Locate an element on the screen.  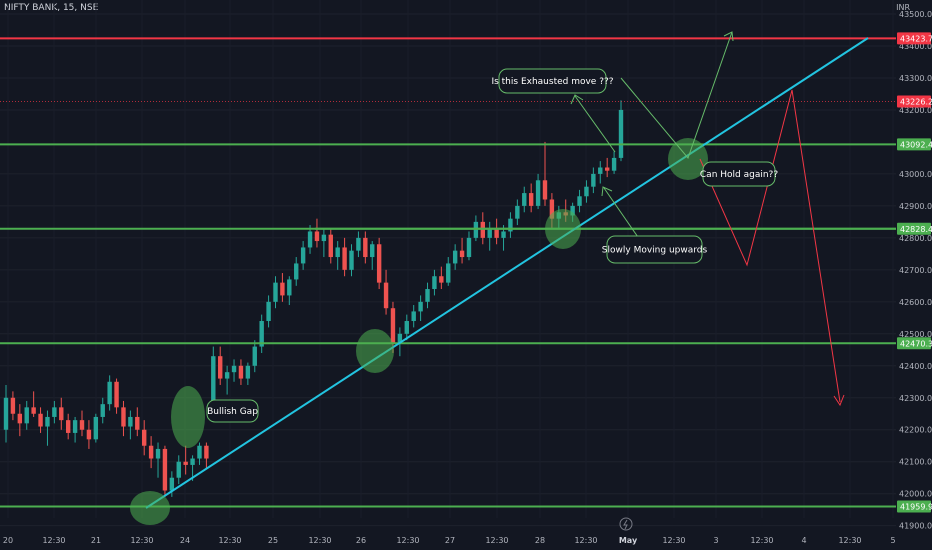
arrow-head-up is located at coordinates (728, 36).